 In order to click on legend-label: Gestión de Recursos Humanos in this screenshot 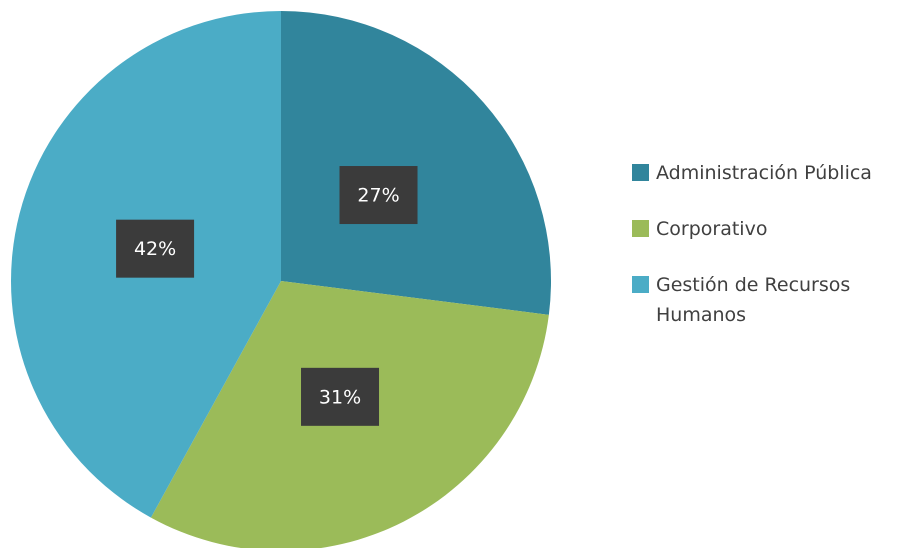, I will do `click(753, 300)`.